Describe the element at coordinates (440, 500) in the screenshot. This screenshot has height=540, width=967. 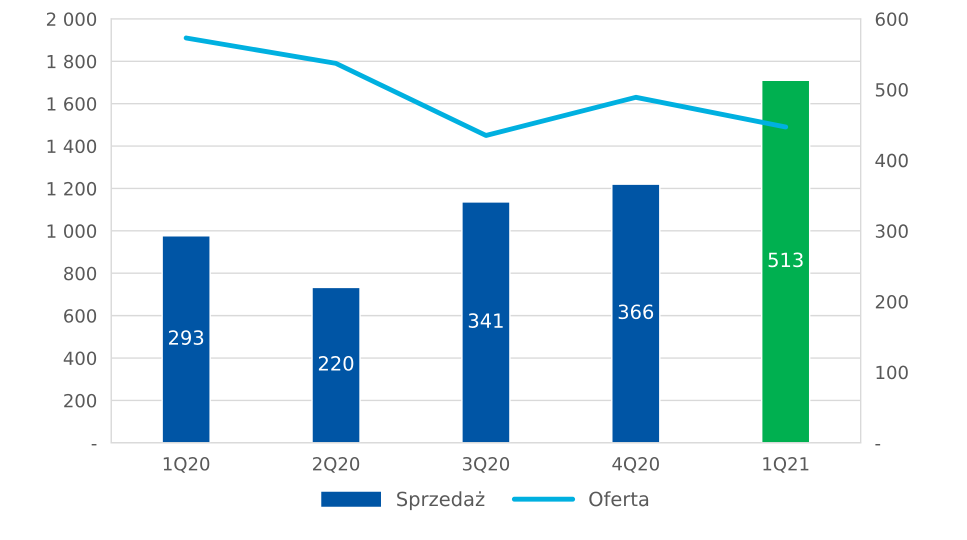
I see `legend-label: Sprzedaż` at that location.